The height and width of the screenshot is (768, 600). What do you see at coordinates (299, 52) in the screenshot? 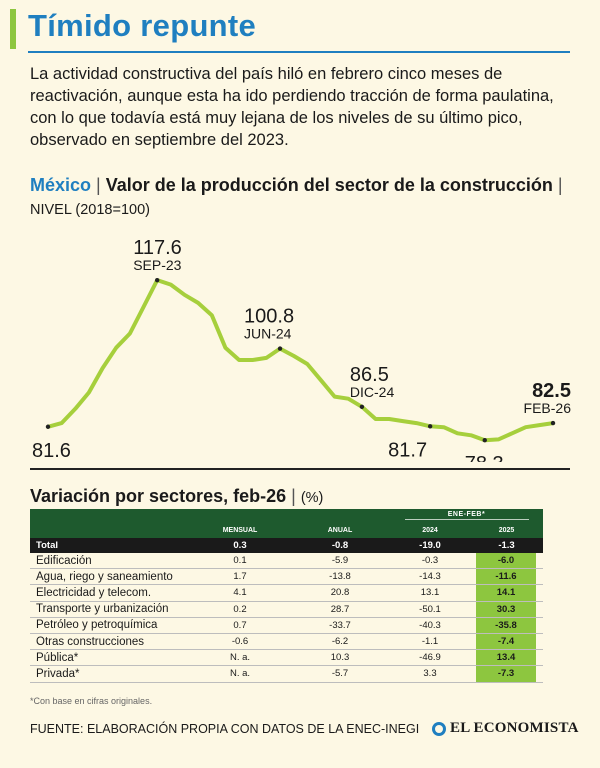
I see `title-divider` at bounding box center [299, 52].